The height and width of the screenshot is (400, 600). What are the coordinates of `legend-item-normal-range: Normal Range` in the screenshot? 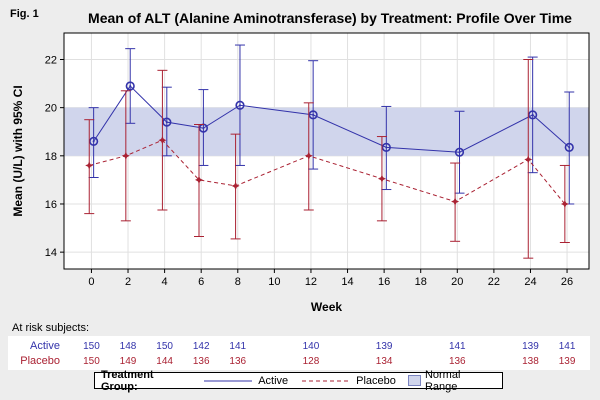 It's located at (448, 380).